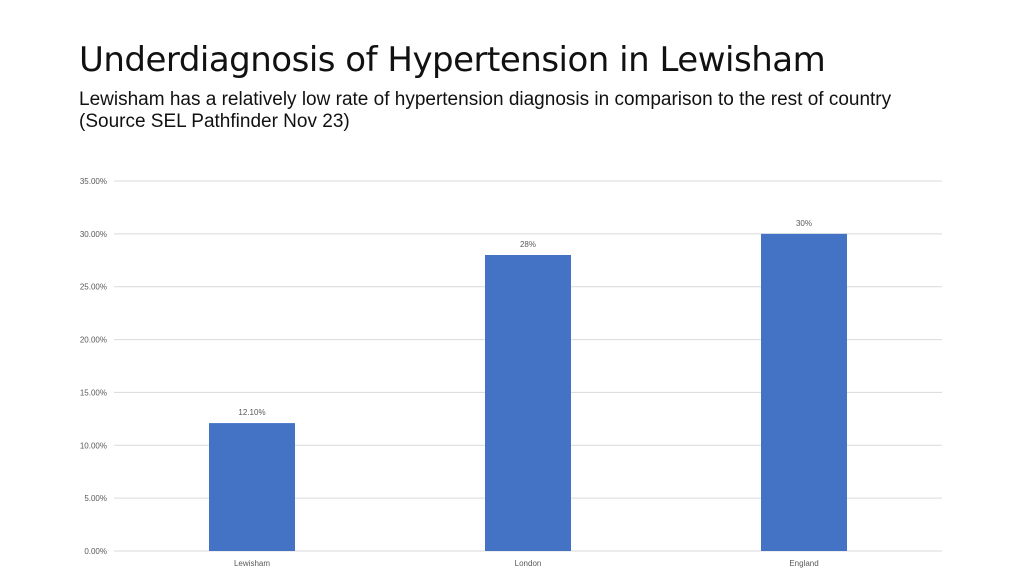 The image size is (1024, 576). I want to click on y-tick-label: 20.00%, so click(93, 340).